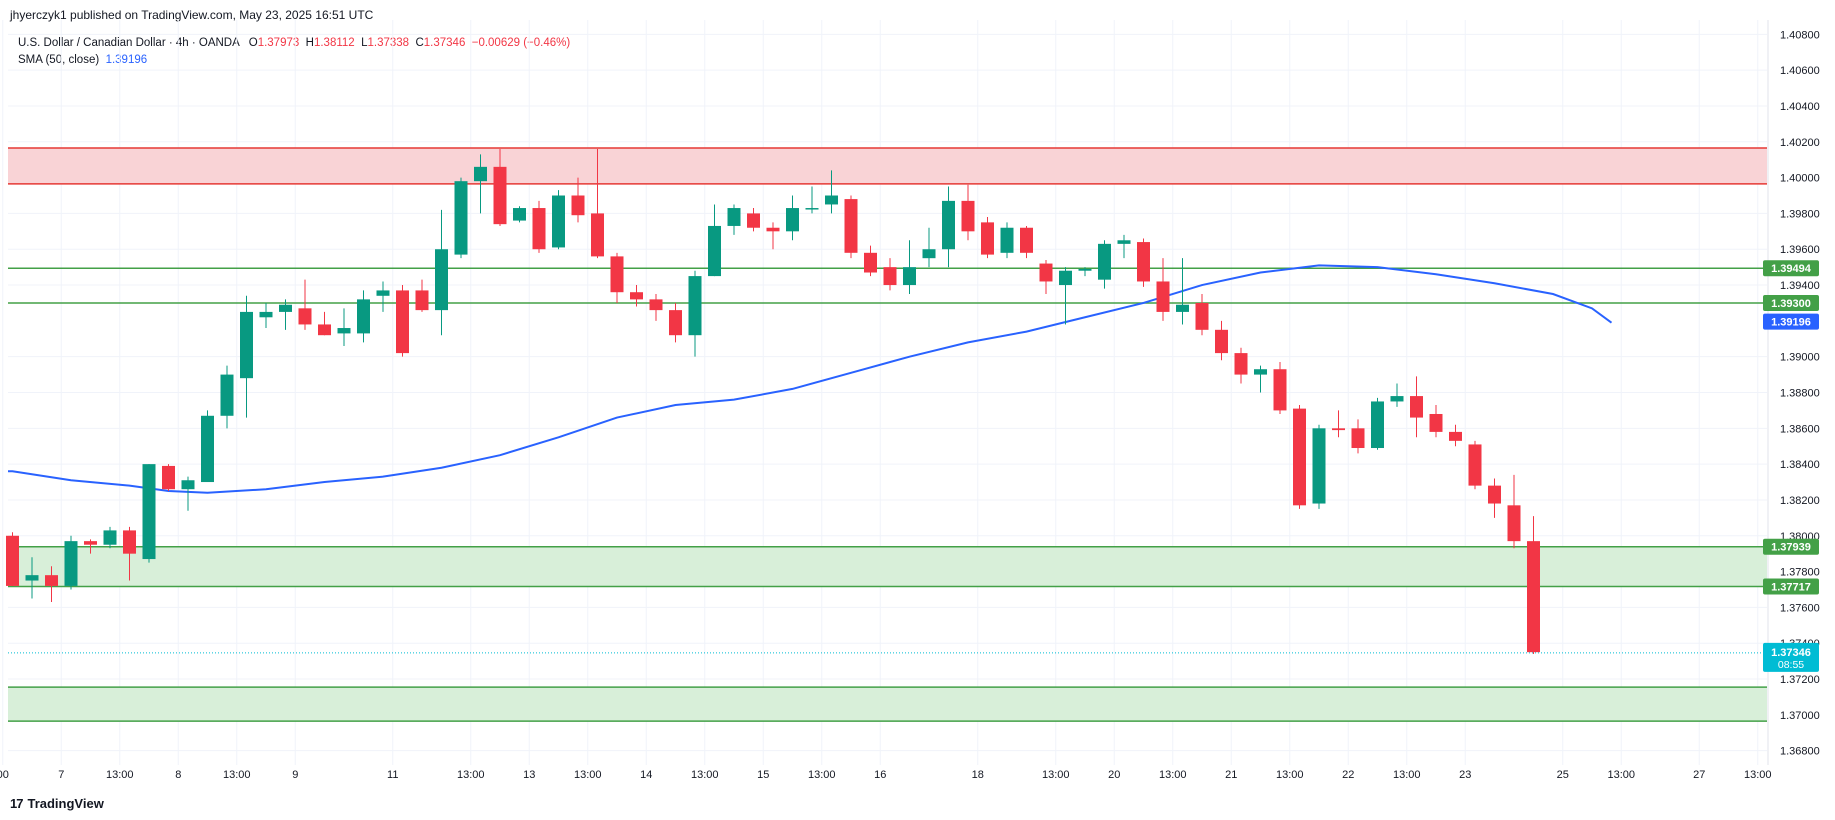 The height and width of the screenshot is (820, 1835). Describe the element at coordinates (295, 775) in the screenshot. I see `x-tick-label: 9` at that location.